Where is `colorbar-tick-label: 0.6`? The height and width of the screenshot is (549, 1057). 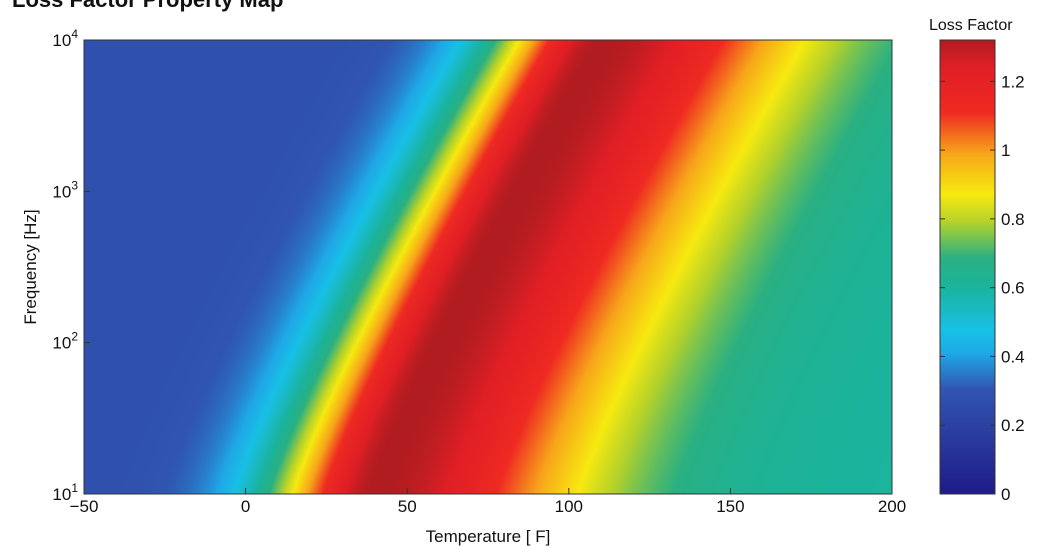
colorbar-tick-label: 0.6 is located at coordinates (1013, 288).